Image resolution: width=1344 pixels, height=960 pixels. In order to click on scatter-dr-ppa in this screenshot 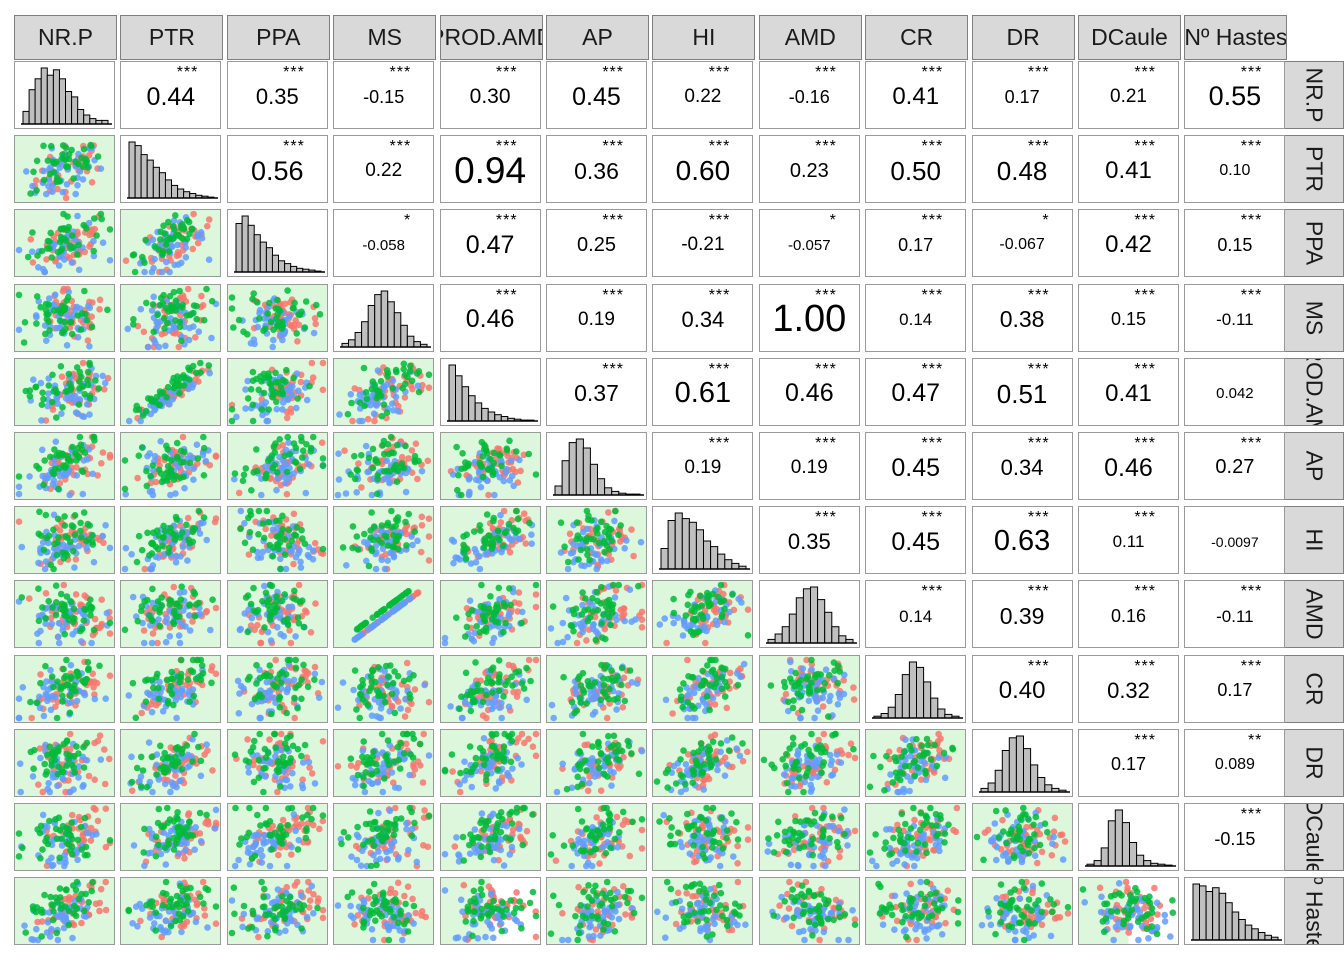, I will do `click(277, 762)`.